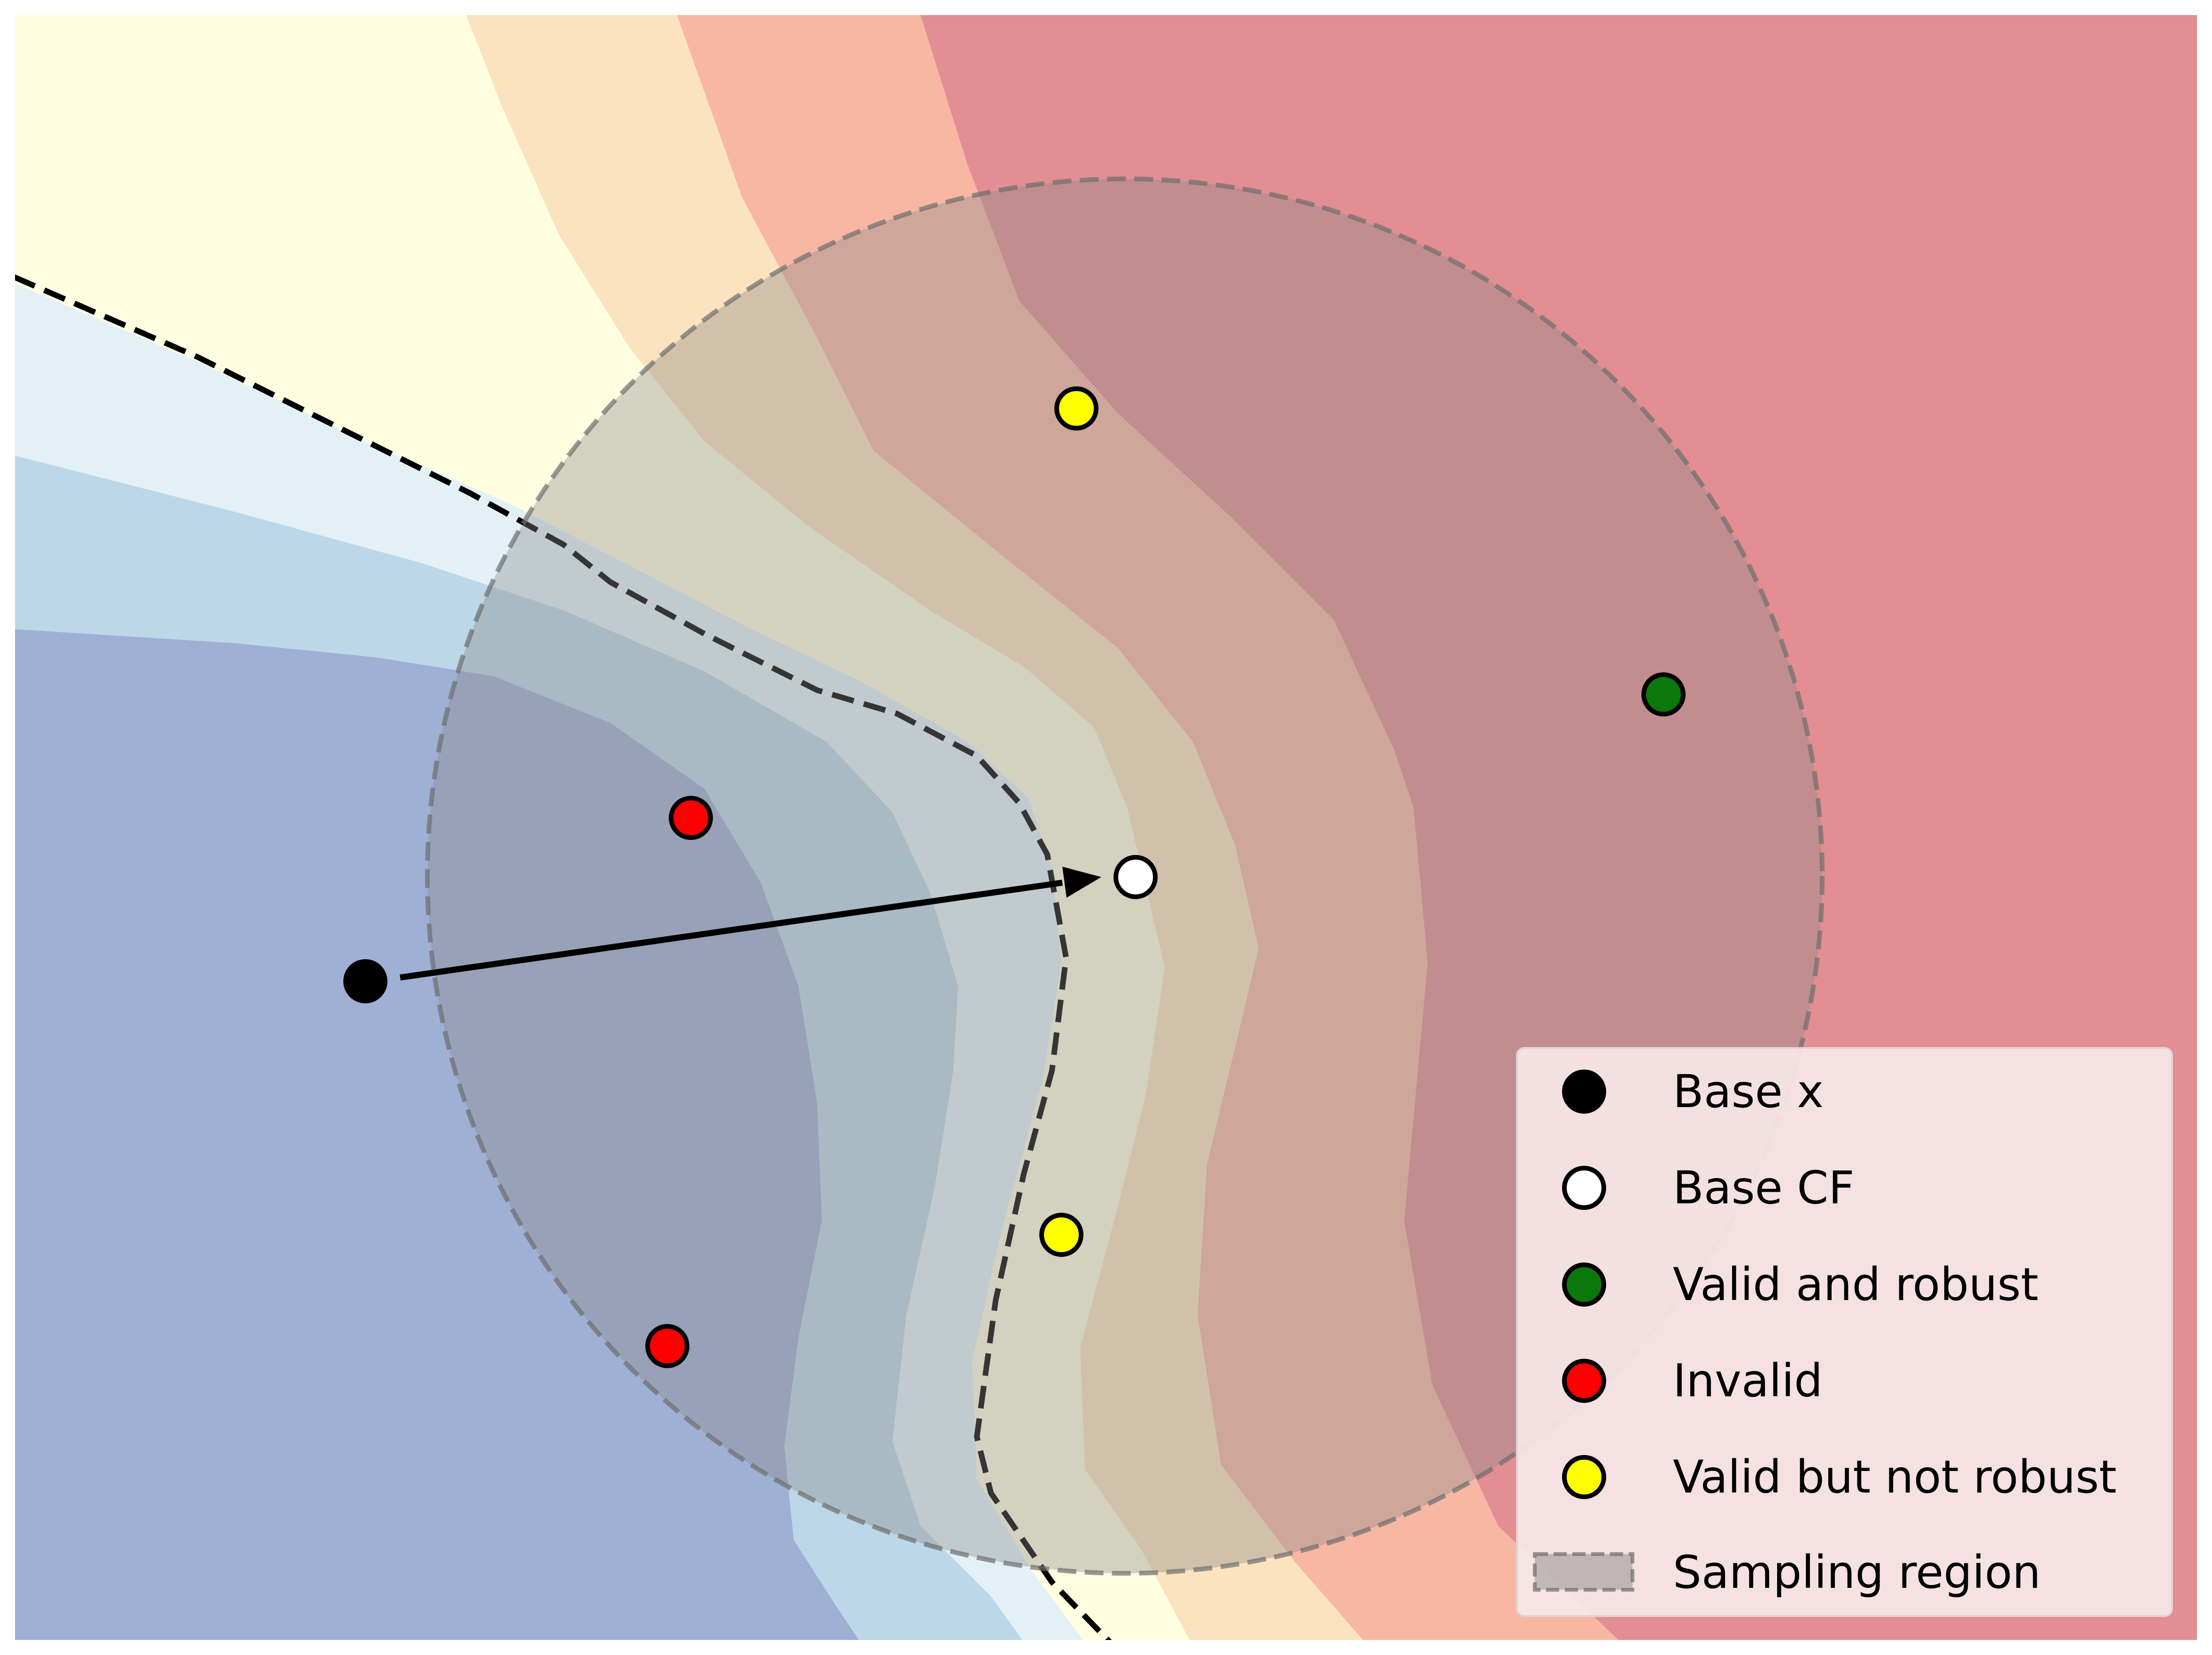  I want to click on legend-label-base-cf: Base CF, so click(1764, 1188).